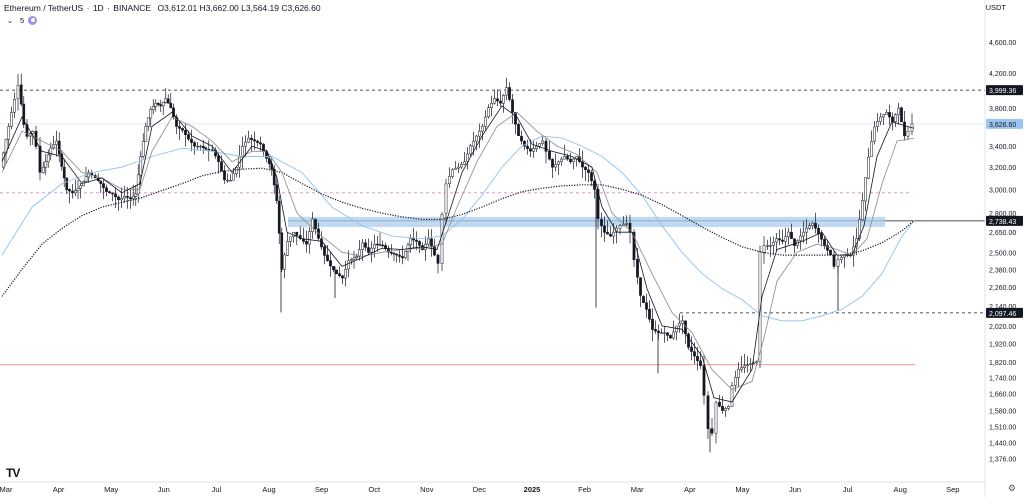 Image resolution: width=1024 pixels, height=502 pixels. I want to click on y-tick-label: 3,800.00, so click(1002, 109).